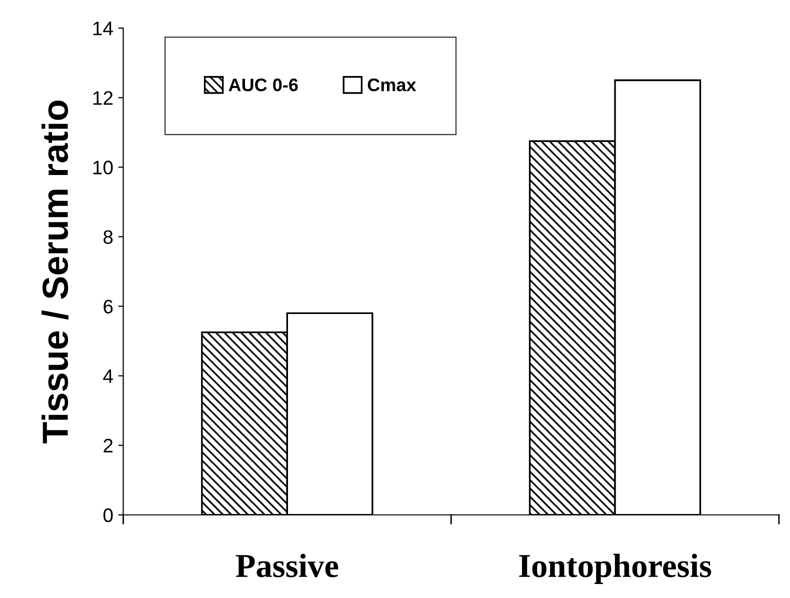 This screenshot has height=598, width=790. I want to click on legend-label: AUC 0-6, so click(263, 85).